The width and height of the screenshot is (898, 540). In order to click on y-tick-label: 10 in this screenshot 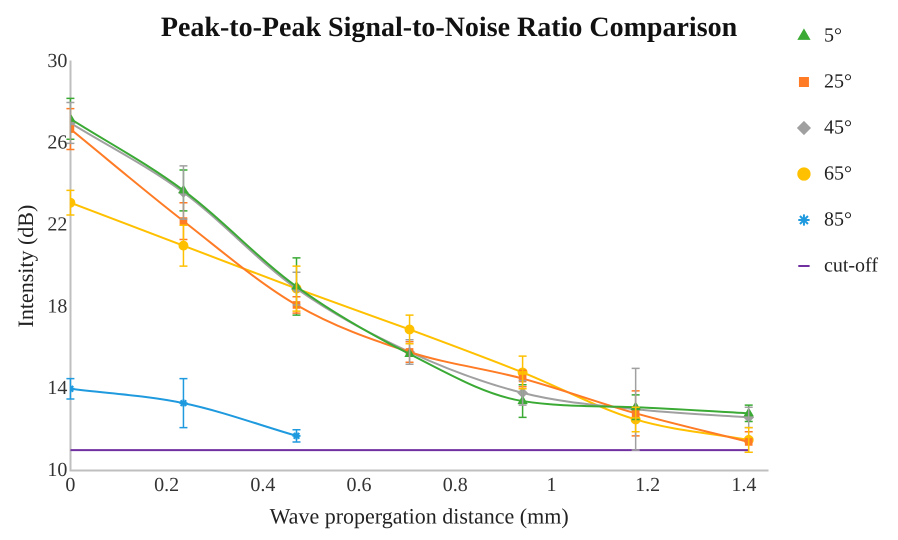, I will do `click(57, 469)`.